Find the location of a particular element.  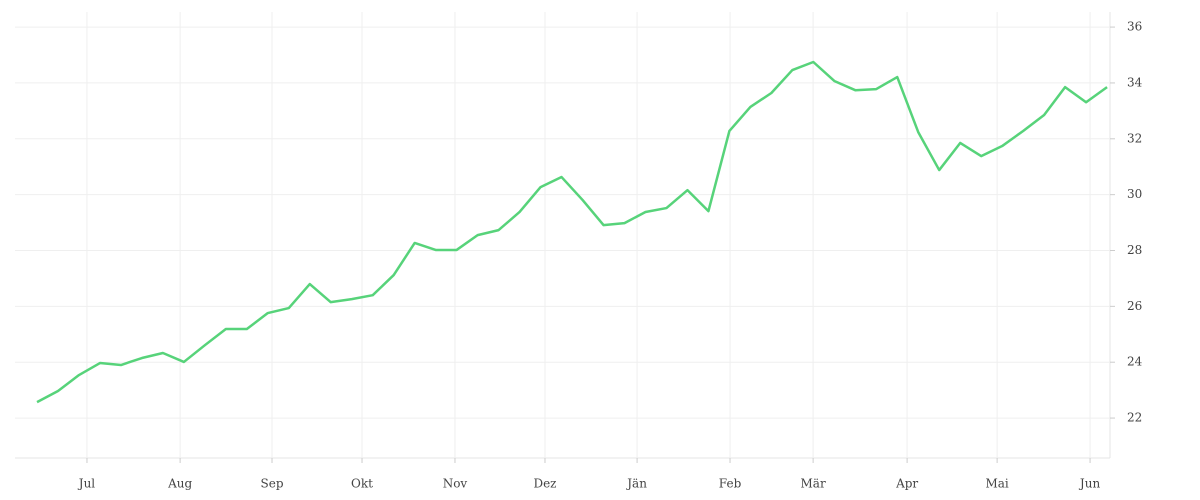

x-tick-label: Mai is located at coordinates (996, 484).